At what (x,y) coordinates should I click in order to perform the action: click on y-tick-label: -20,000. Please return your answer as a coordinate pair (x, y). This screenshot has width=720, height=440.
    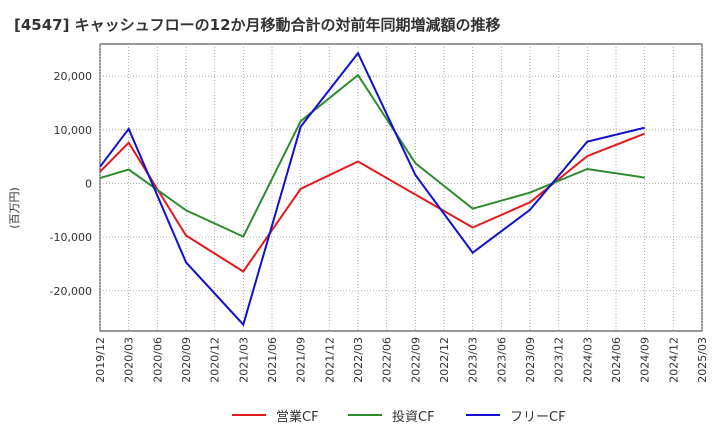
    Looking at the image, I should click on (71, 291).